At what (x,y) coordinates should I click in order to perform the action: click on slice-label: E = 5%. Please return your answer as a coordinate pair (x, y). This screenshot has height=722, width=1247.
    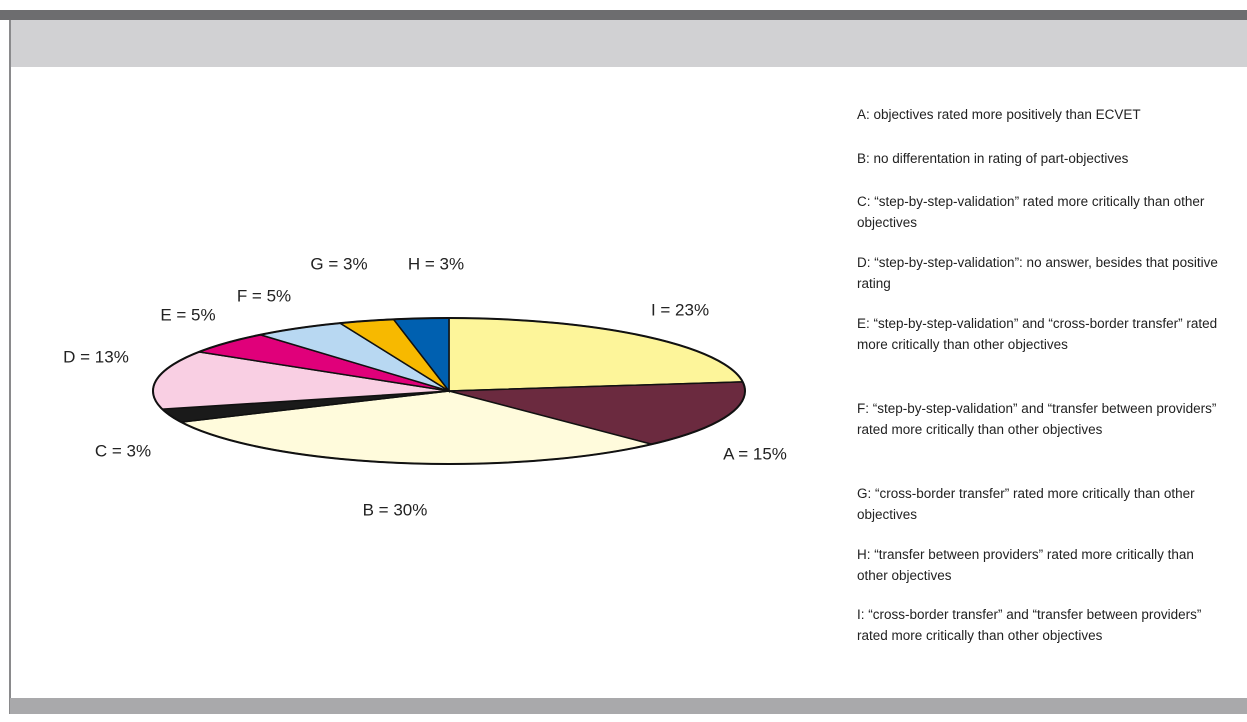
    Looking at the image, I should click on (187, 314).